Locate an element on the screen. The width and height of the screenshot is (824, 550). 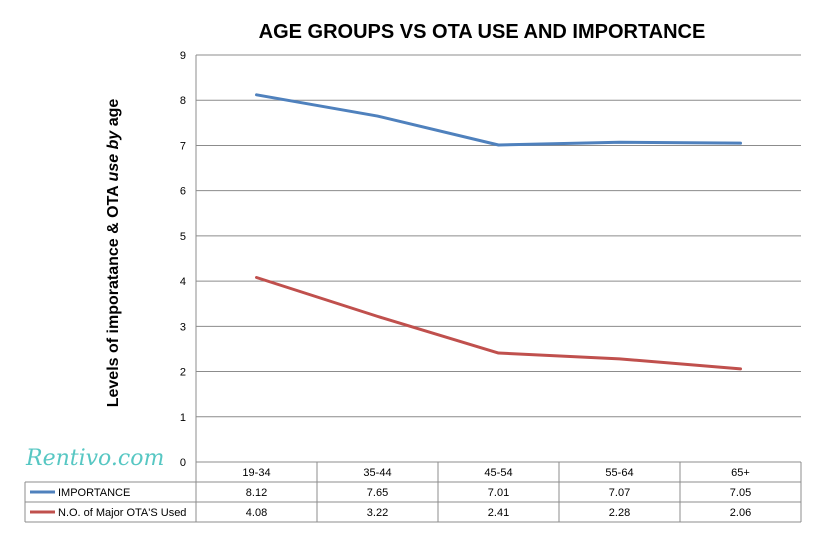
data-value-label: 2.28 is located at coordinates (619, 513).